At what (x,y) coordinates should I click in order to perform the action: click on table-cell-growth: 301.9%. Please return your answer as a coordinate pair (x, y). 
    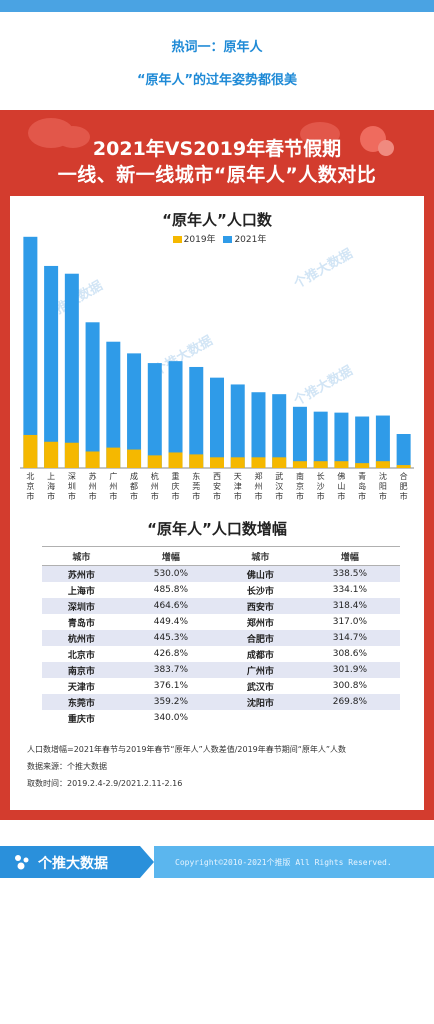
    Looking at the image, I should click on (349, 670).